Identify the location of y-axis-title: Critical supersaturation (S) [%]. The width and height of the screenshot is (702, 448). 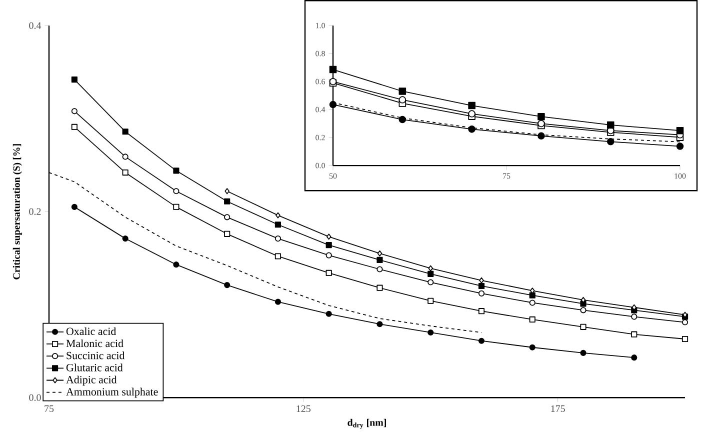
(17, 212).